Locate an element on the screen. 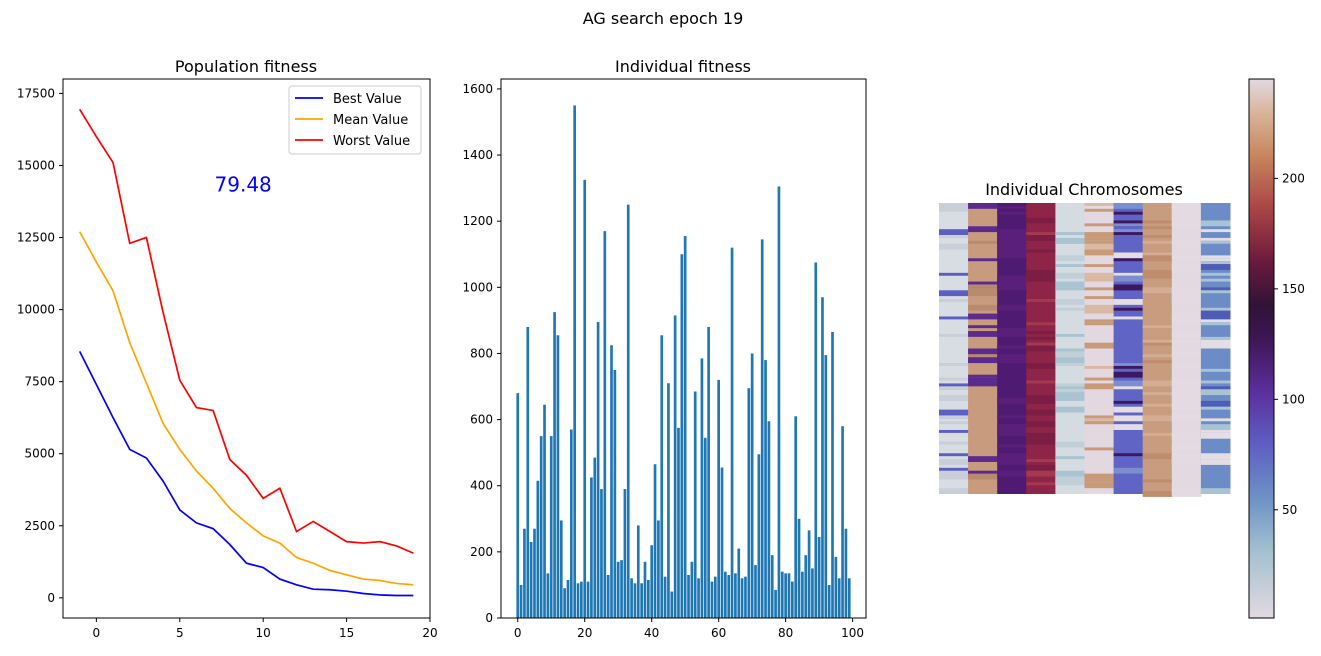  x-tick-label: 15 is located at coordinates (346, 633).